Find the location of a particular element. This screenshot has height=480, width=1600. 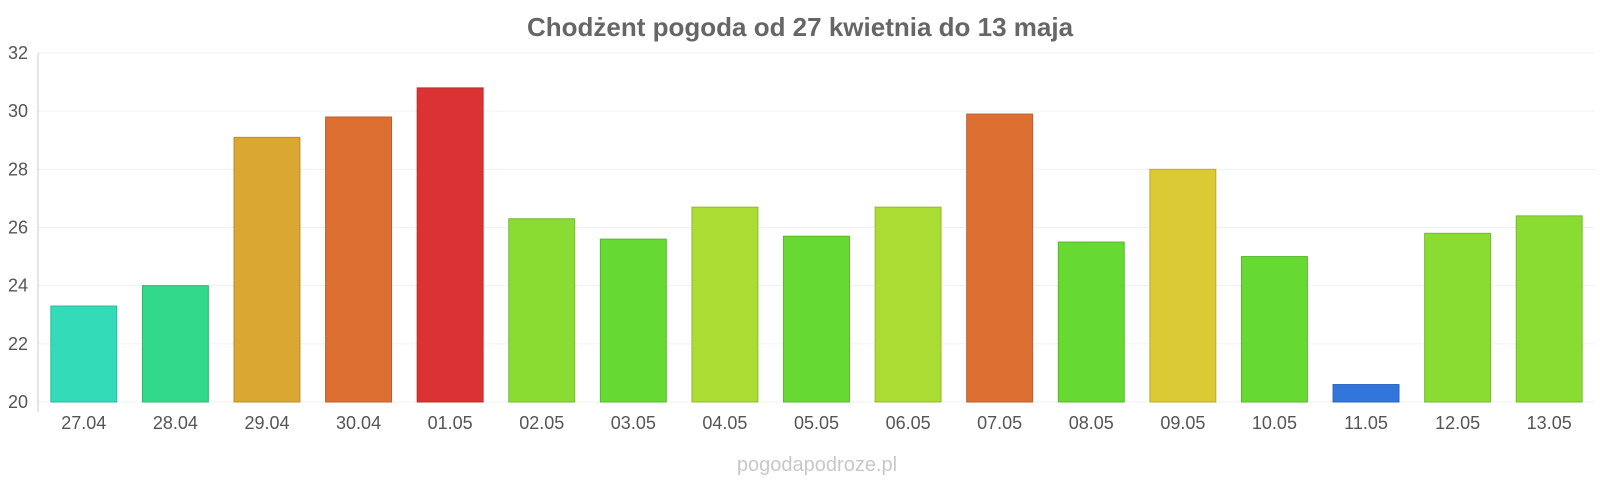

x-tick-label: 04.05 is located at coordinates (724, 423).